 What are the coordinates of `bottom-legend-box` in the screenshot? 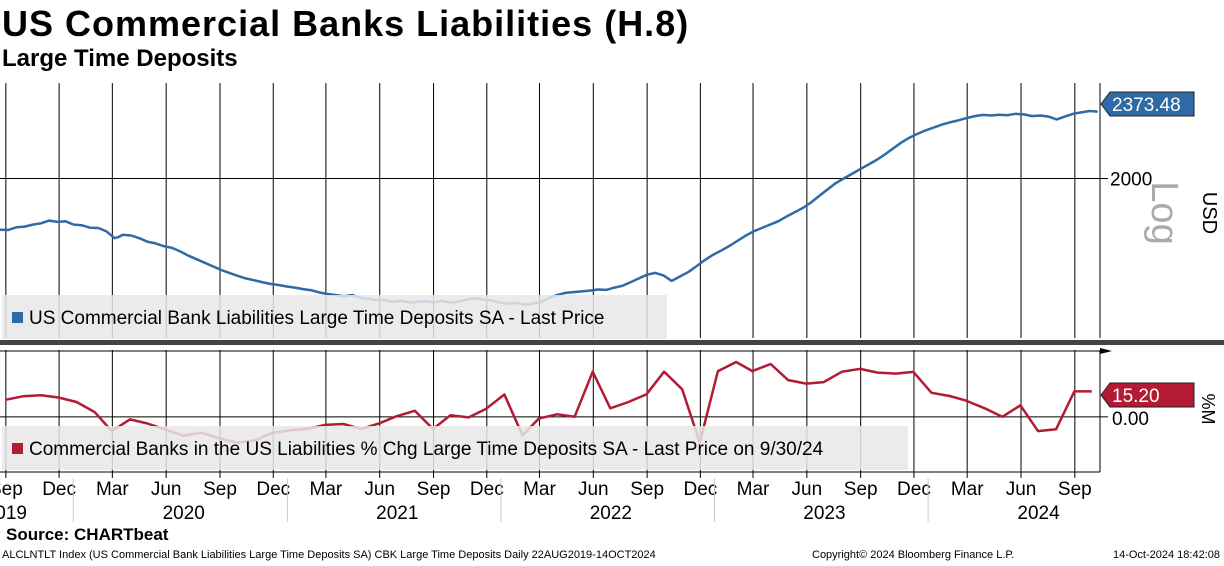 It's located at (455, 448).